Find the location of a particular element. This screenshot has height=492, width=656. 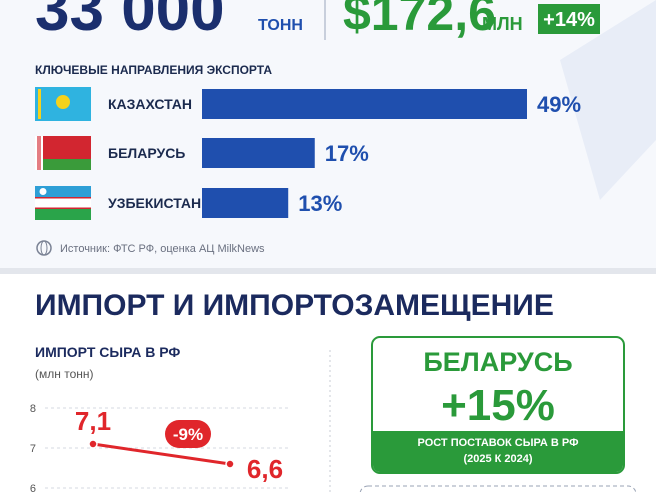

category-label: КАЗАХСТАН is located at coordinates (150, 104).